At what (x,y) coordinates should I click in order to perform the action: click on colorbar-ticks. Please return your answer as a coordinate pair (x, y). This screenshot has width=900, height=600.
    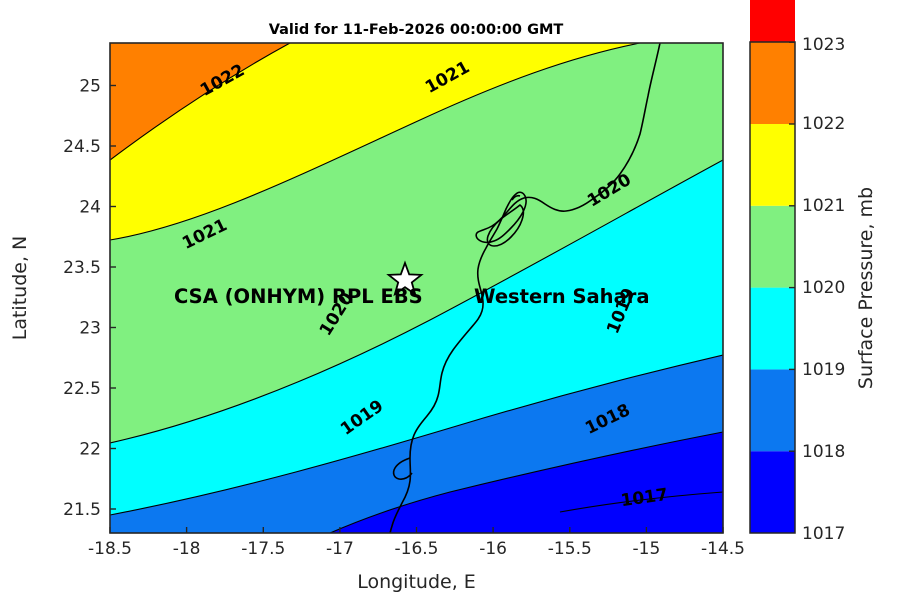
    Looking at the image, I should click on (792, 246).